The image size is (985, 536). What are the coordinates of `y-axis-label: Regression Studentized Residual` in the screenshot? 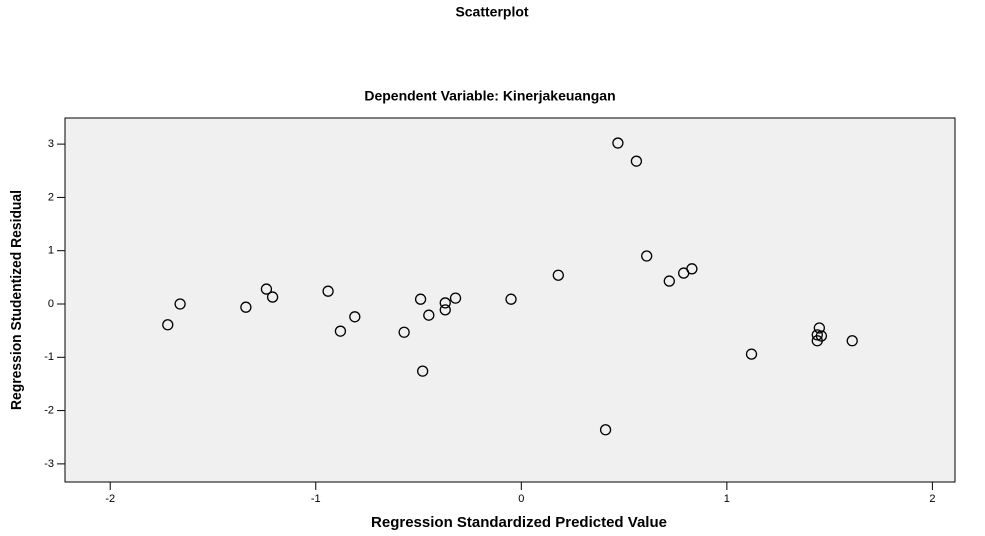 It's located at (16, 300).